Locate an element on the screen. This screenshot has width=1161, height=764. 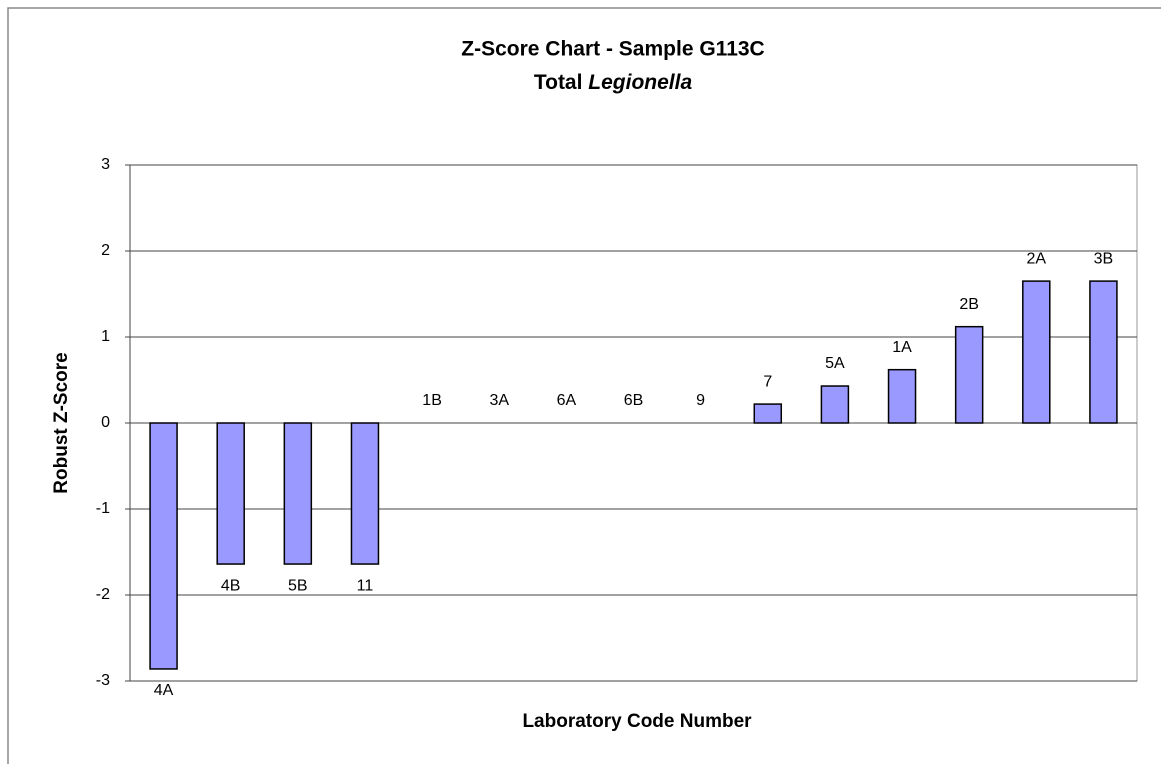
bar-label: 3B is located at coordinates (1104, 258).